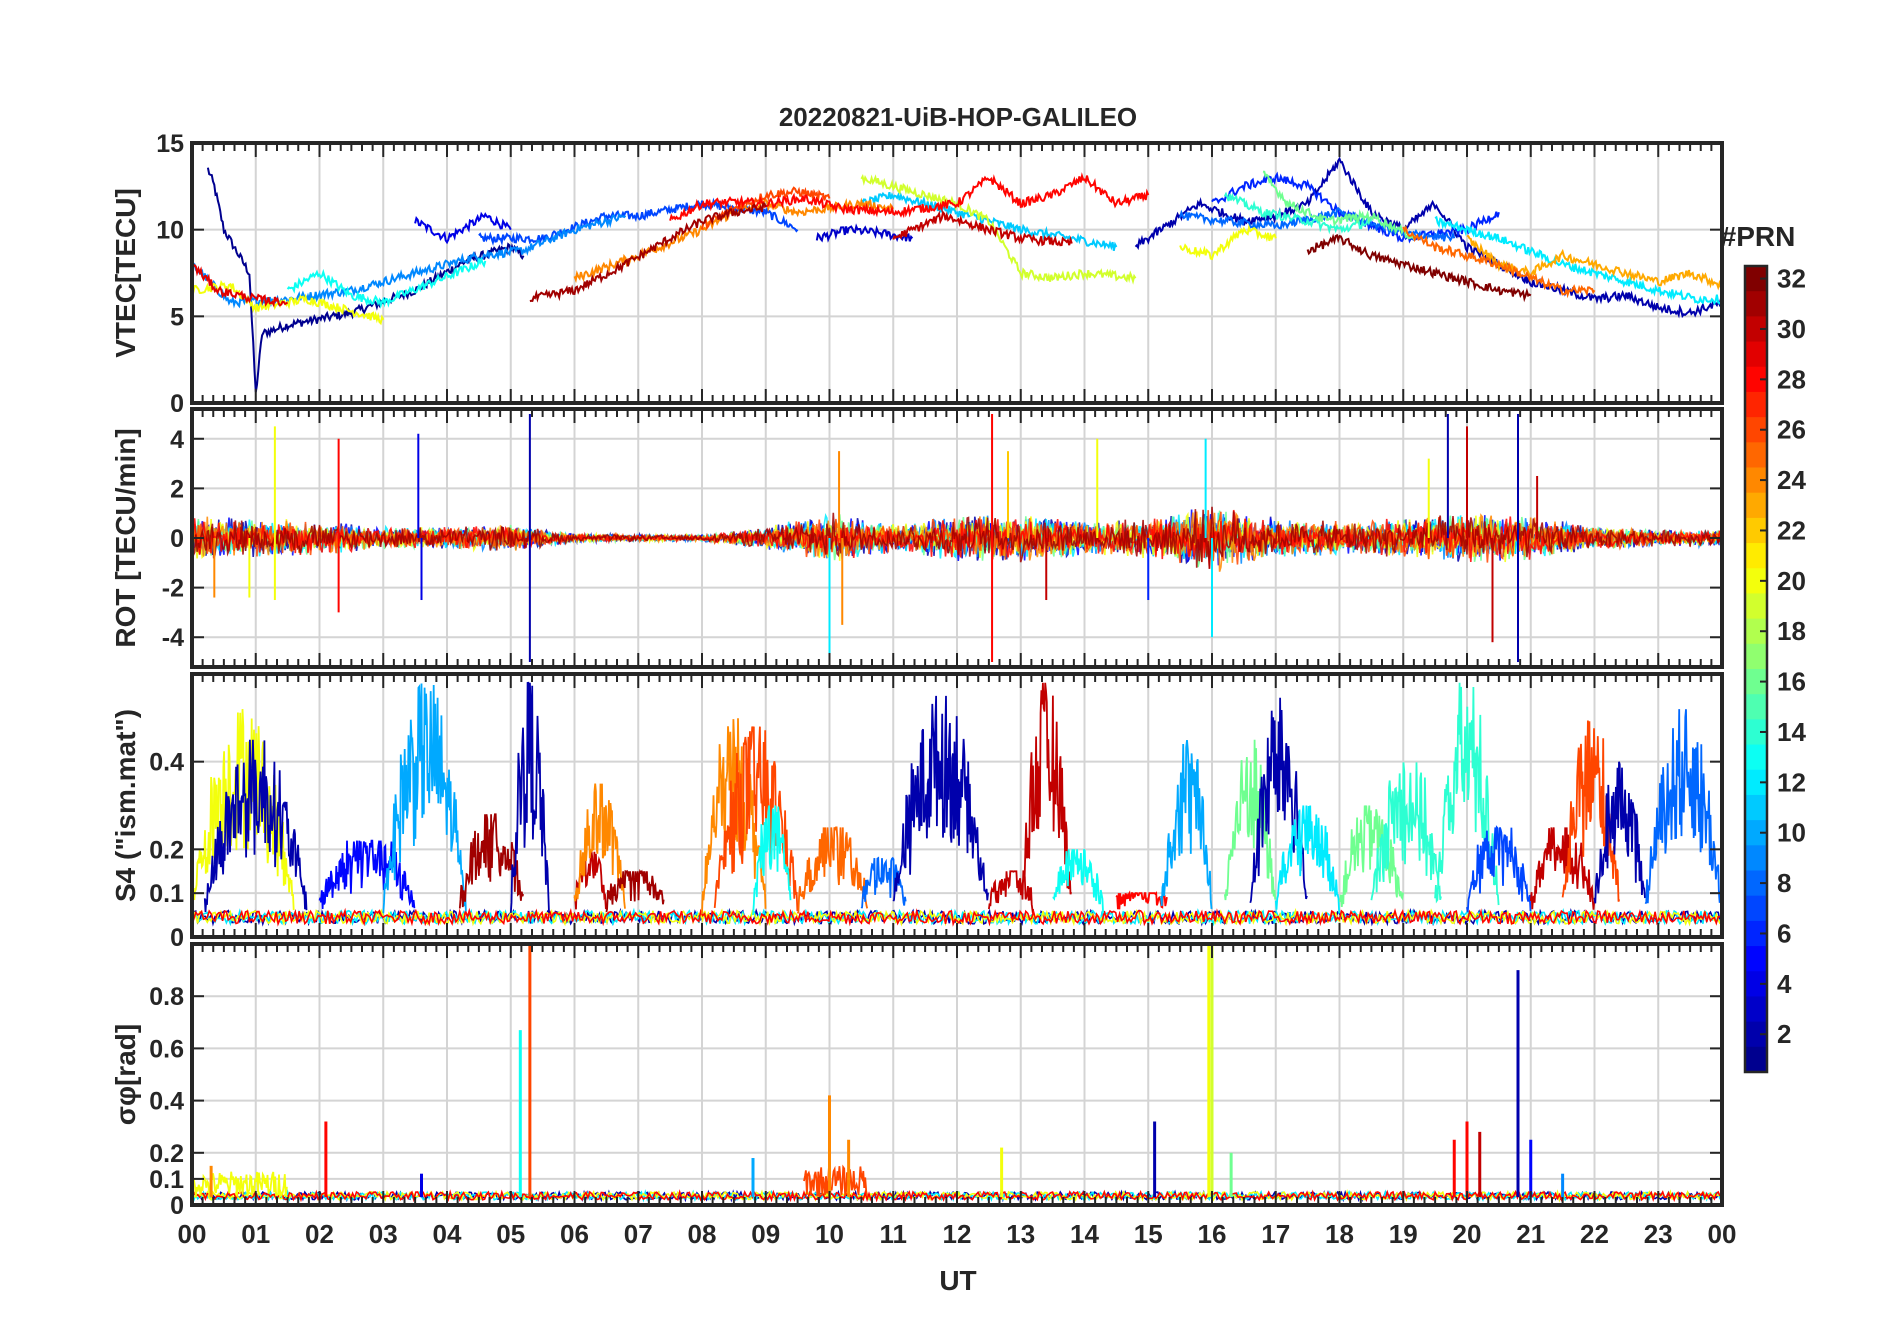  Describe the element at coordinates (1212, 1234) in the screenshot. I see `x-tick-label: 16` at that location.